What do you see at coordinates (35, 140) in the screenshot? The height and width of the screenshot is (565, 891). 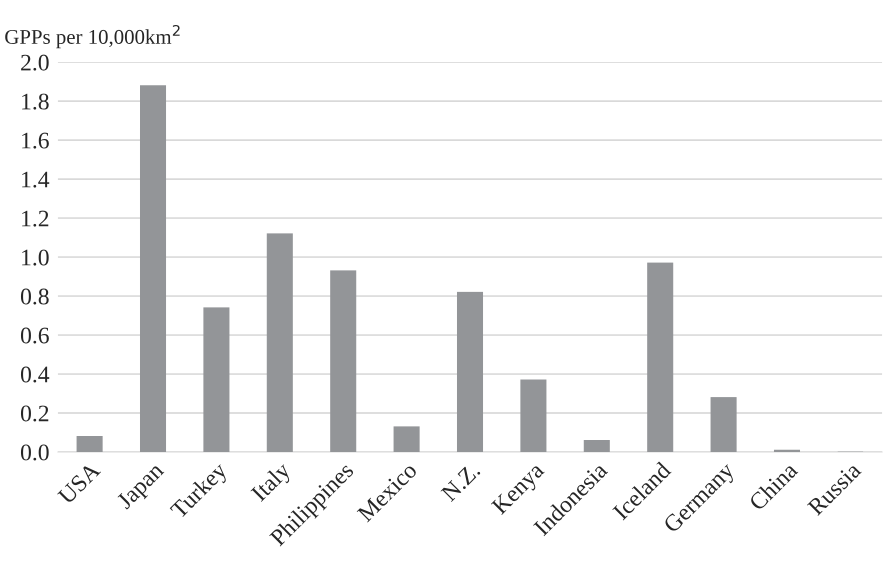 I see `y-tick-label: 1.6` at bounding box center [35, 140].